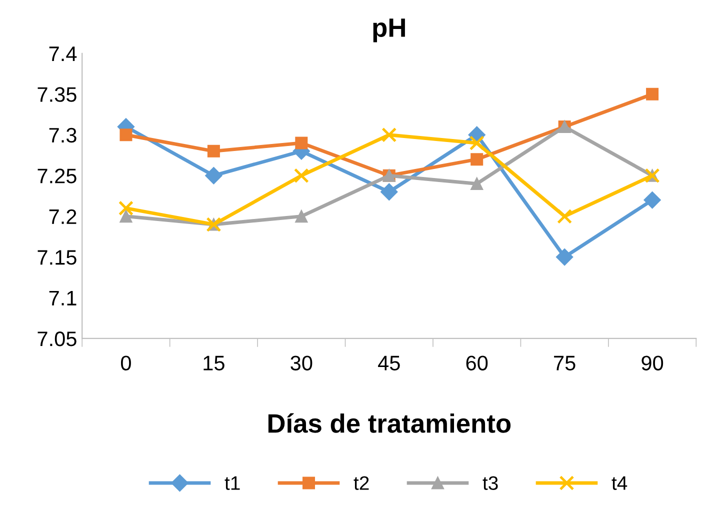 The image size is (714, 509). What do you see at coordinates (62, 216) in the screenshot?
I see `y-tick-label: 7.2` at bounding box center [62, 216].